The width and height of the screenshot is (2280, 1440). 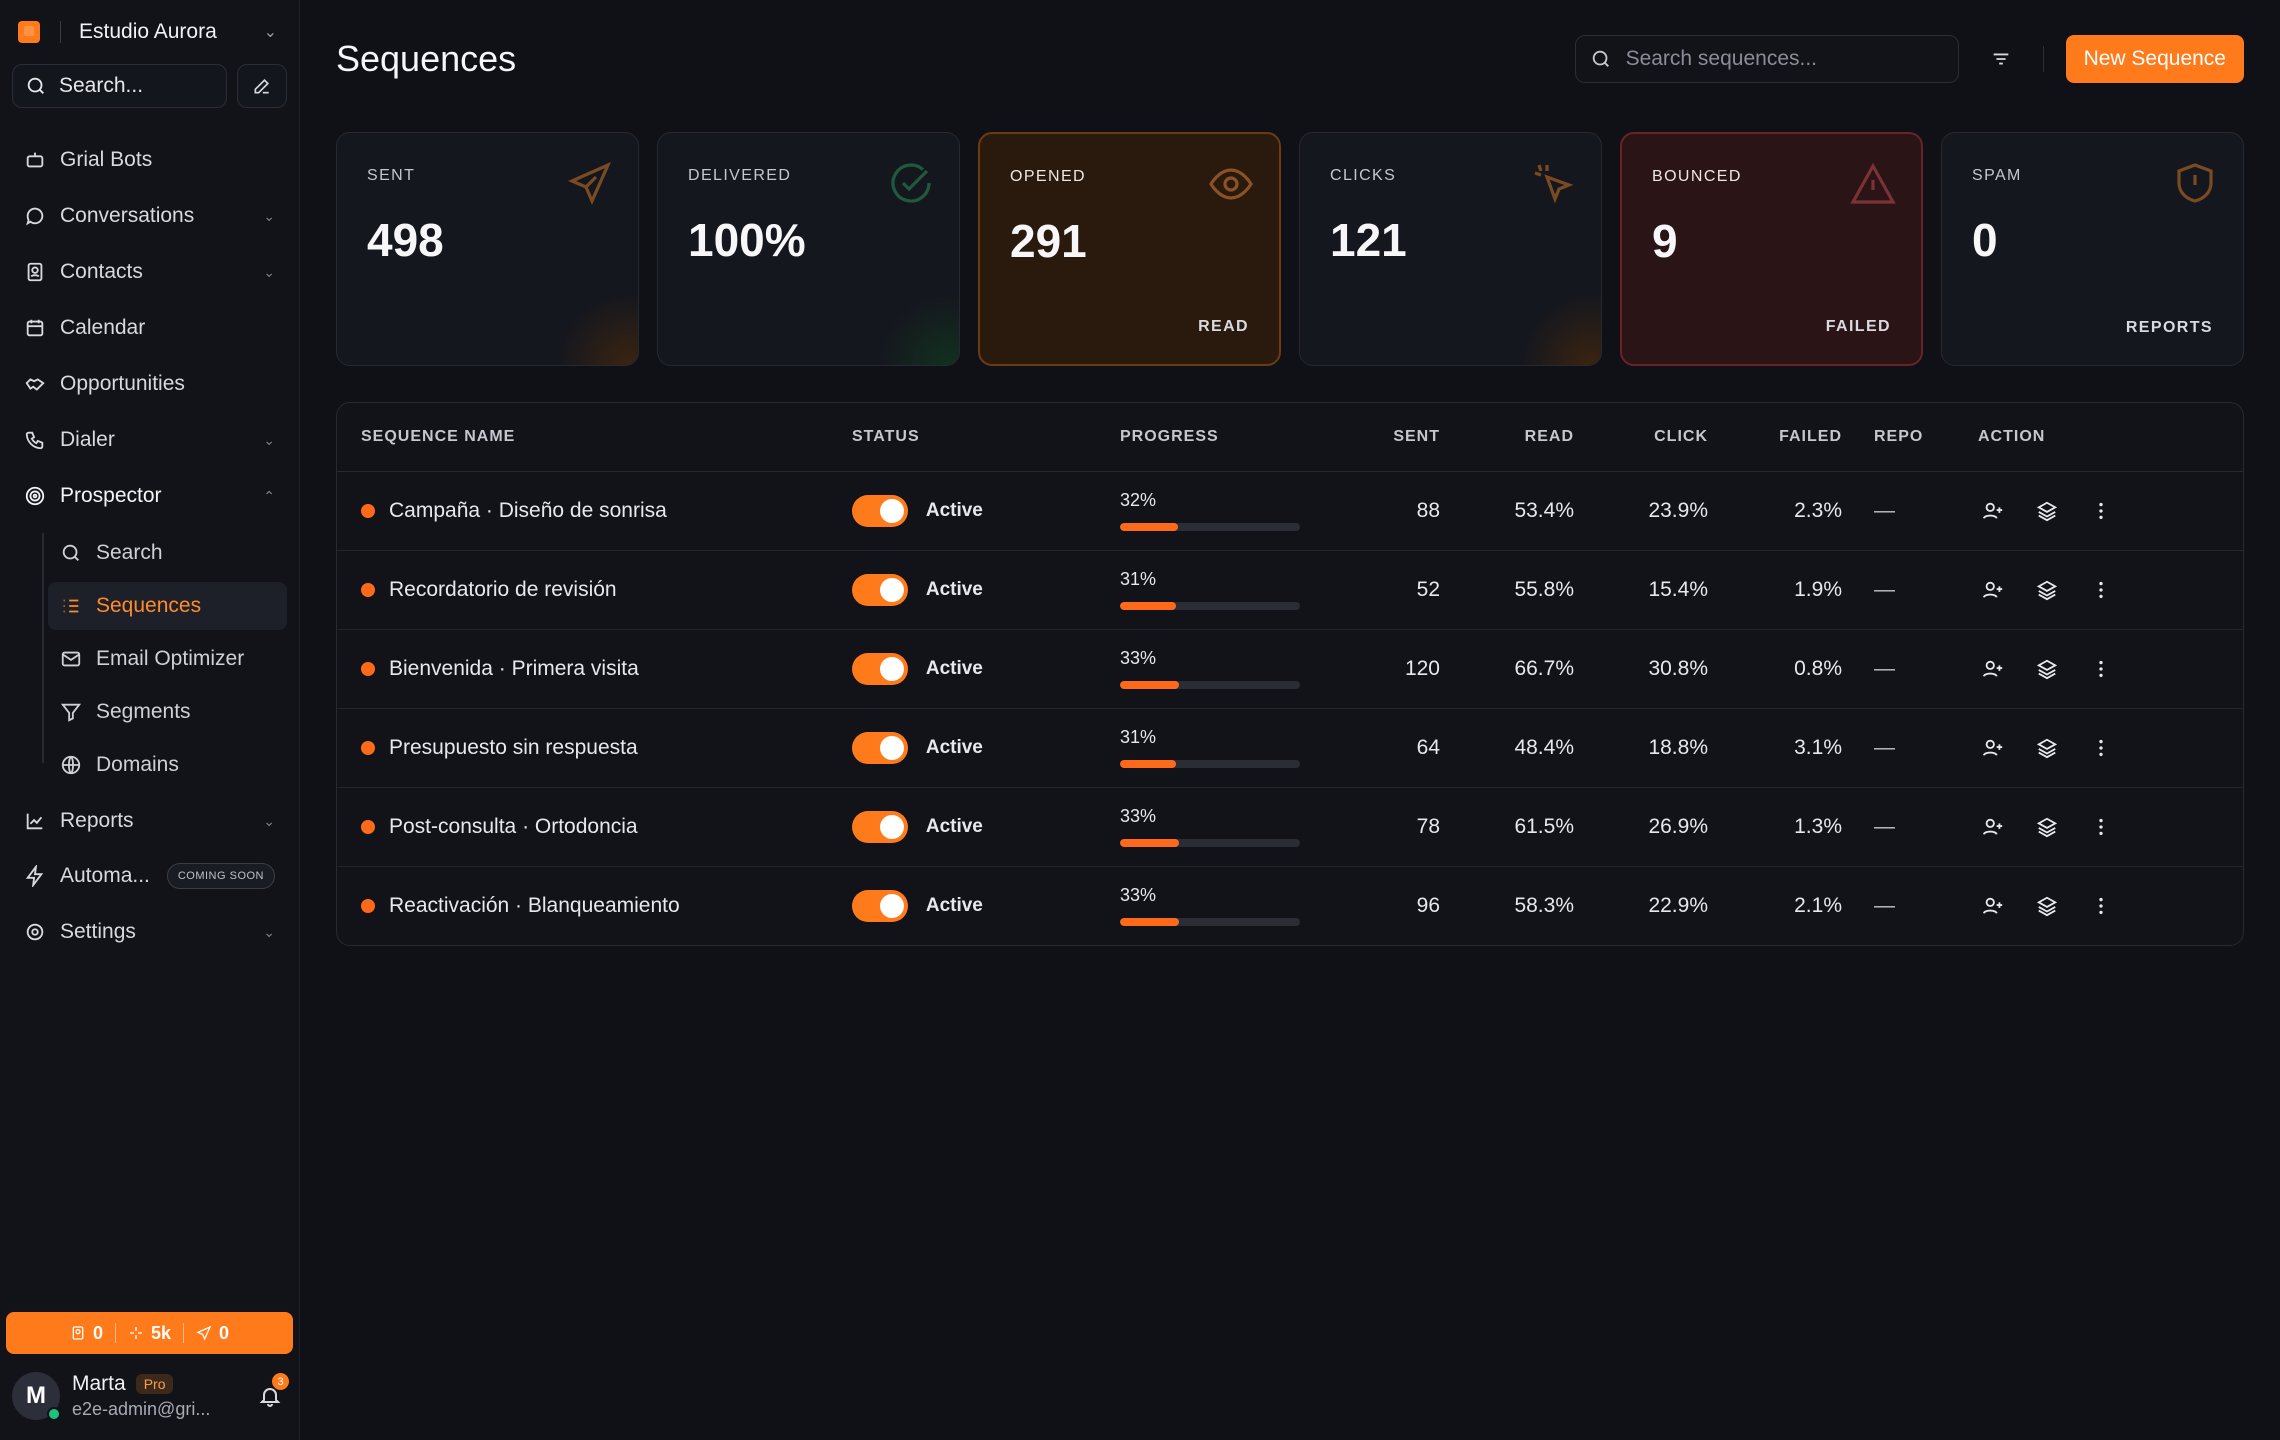 What do you see at coordinates (167, 606) in the screenshot?
I see `sidebar-subitem-sequences: Sequences` at bounding box center [167, 606].